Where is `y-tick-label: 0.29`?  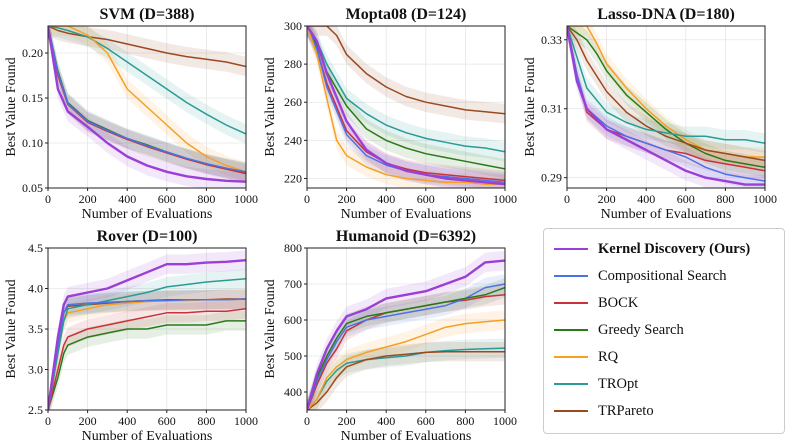 y-tick-label: 0.29 is located at coordinates (551, 178).